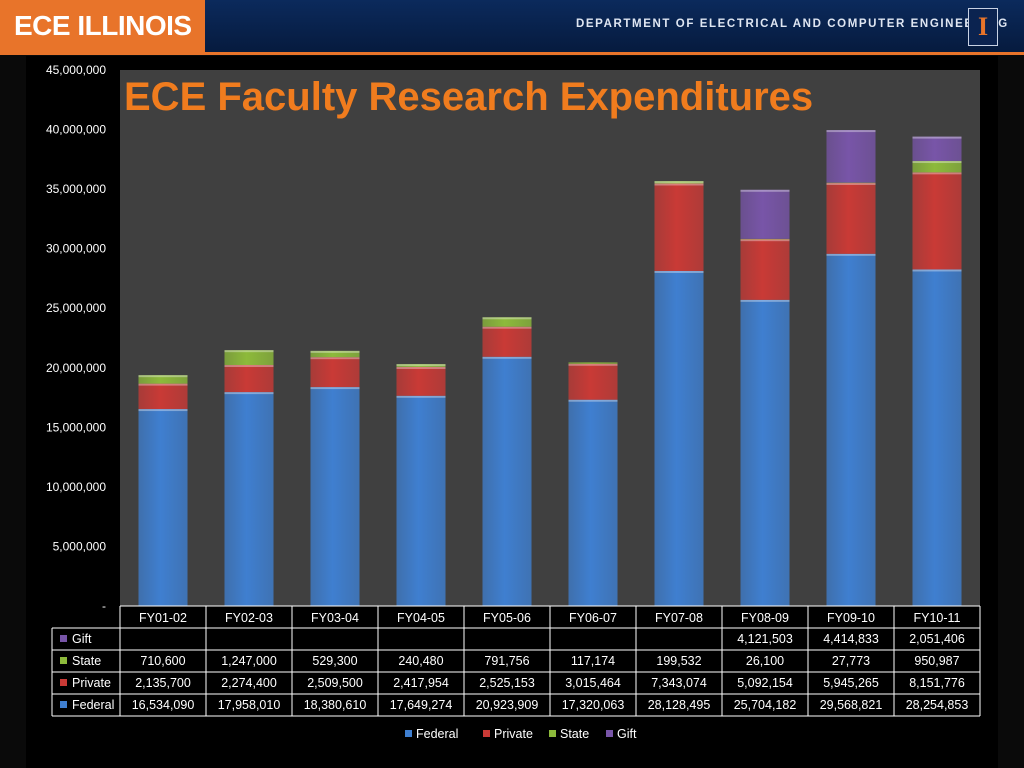 This screenshot has width=1024, height=768. I want to click on y-tick-label: 35,000,000, so click(76, 189).